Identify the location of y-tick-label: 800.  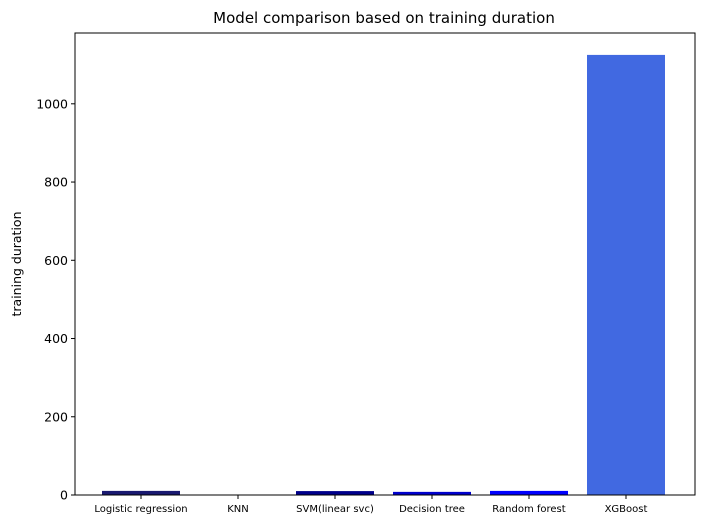
(56, 182).